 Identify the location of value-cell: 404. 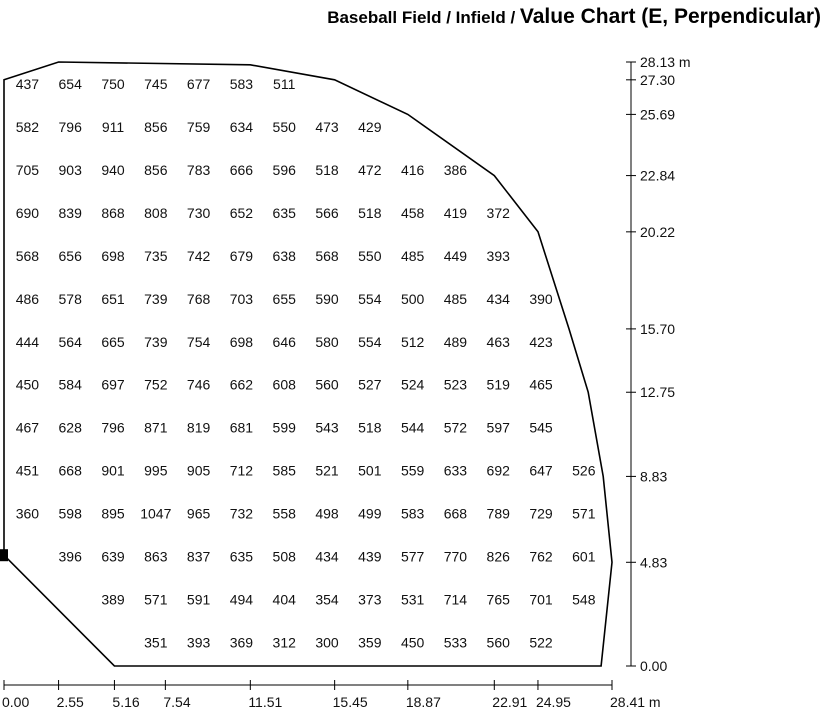
(285, 599).